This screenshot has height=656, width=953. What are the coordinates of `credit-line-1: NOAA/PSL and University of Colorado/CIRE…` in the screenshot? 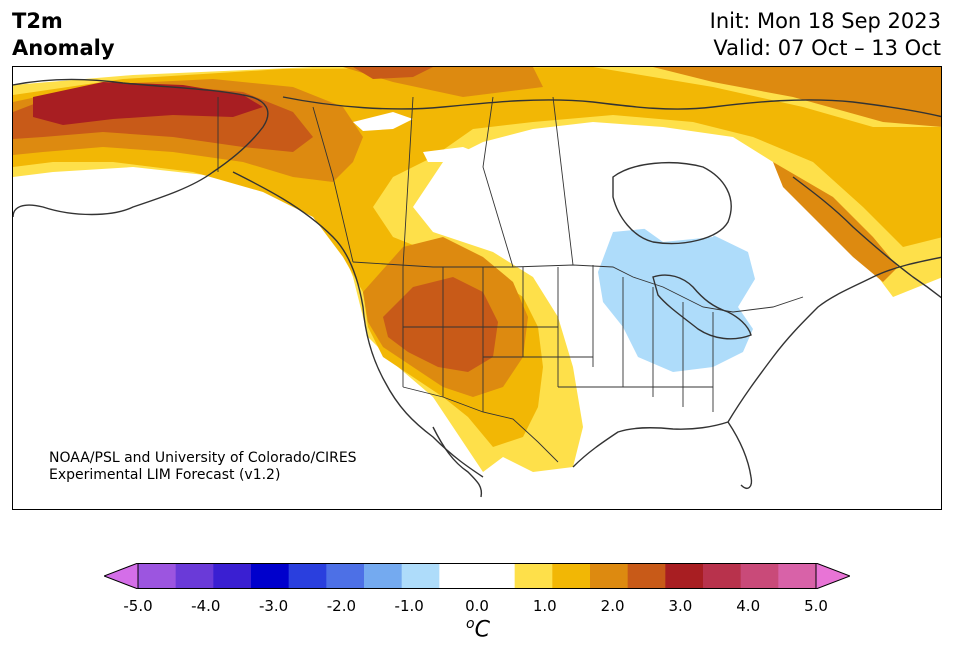 It's located at (203, 458).